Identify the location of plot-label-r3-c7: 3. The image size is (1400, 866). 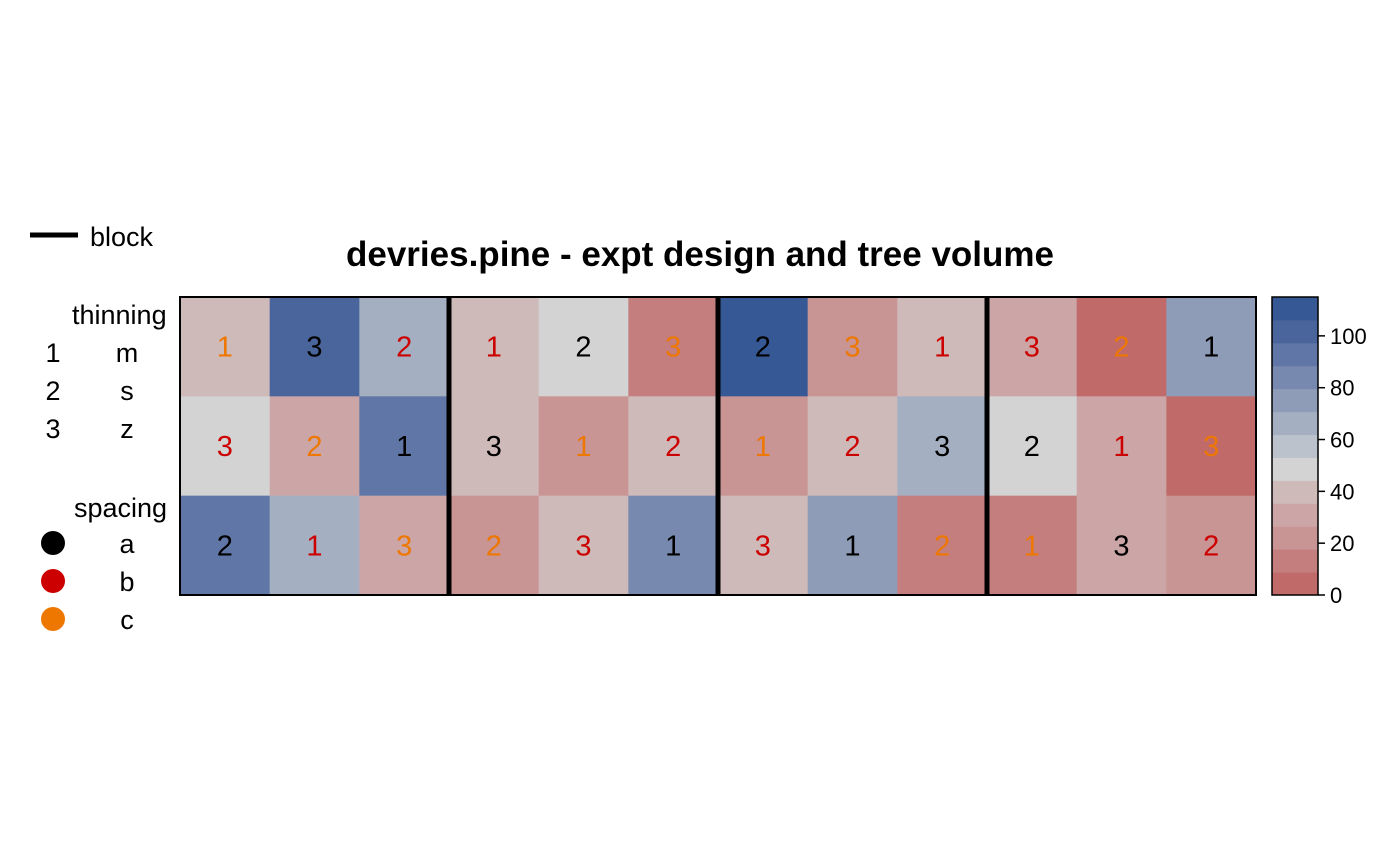
(763, 546).